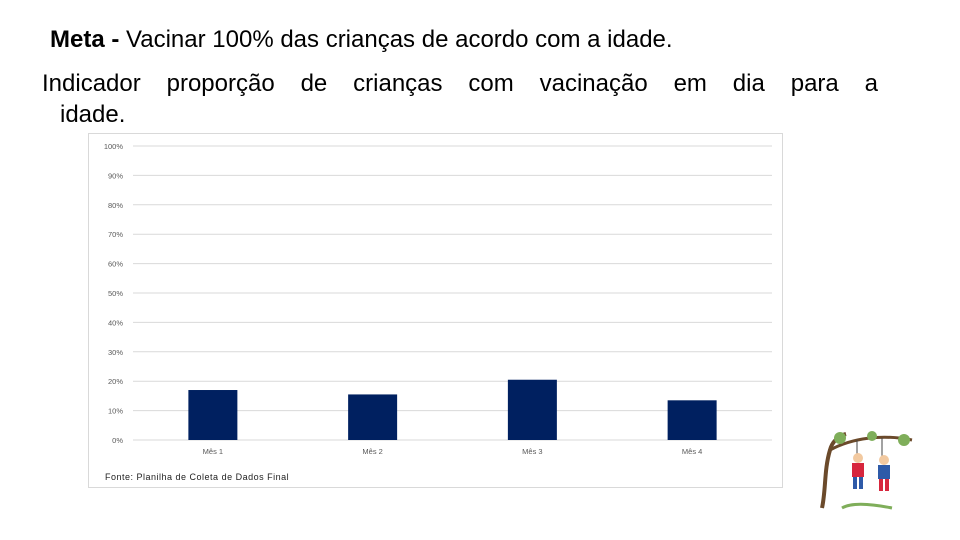 This screenshot has height=540, width=960. Describe the element at coordinates (115, 264) in the screenshot. I see `y-tick-label: 60%` at that location.